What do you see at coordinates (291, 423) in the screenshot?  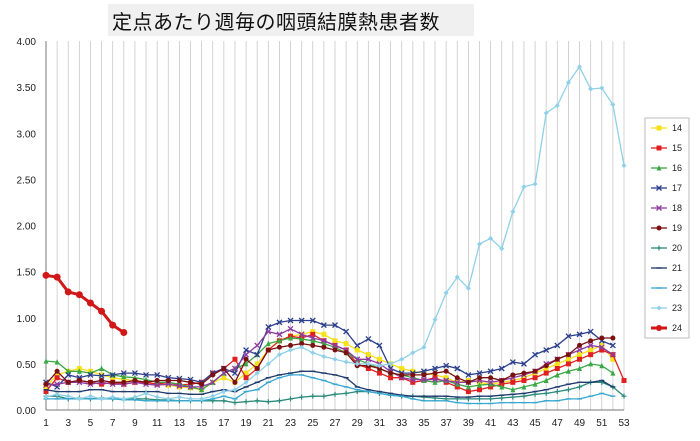 I see `x-tick-label: 23` at bounding box center [291, 423].